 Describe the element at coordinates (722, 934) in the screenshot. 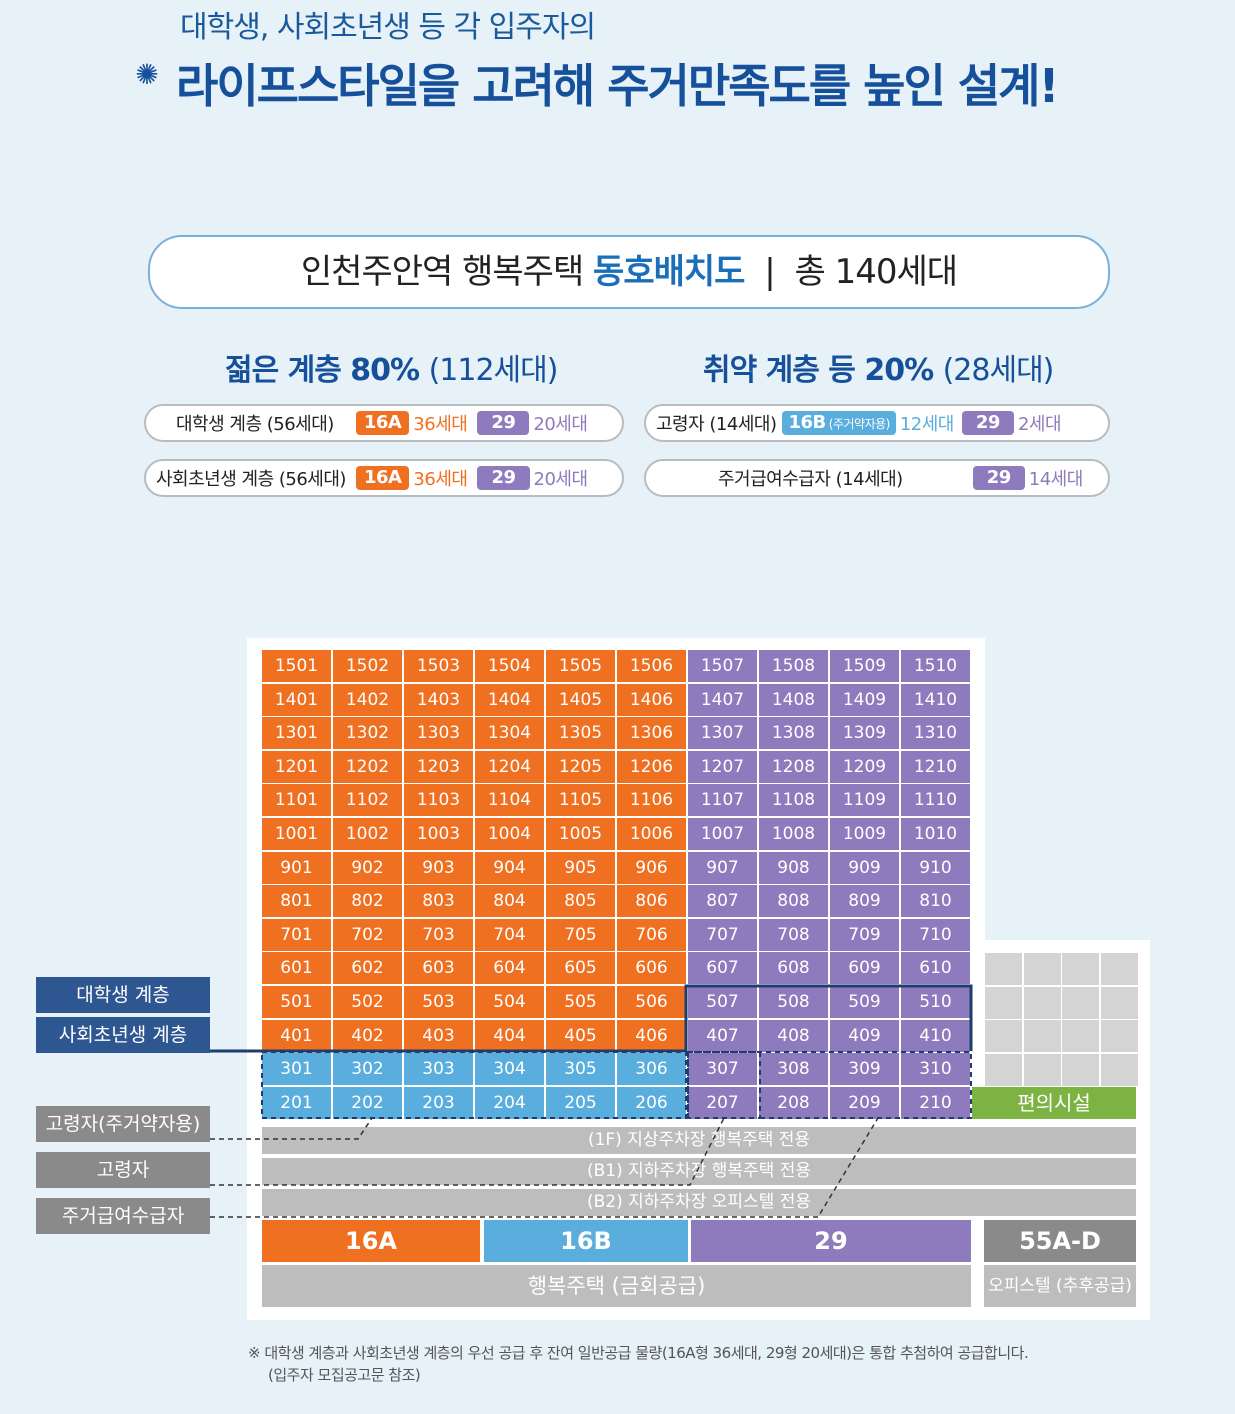

I see `unit-cell: 707` at that location.